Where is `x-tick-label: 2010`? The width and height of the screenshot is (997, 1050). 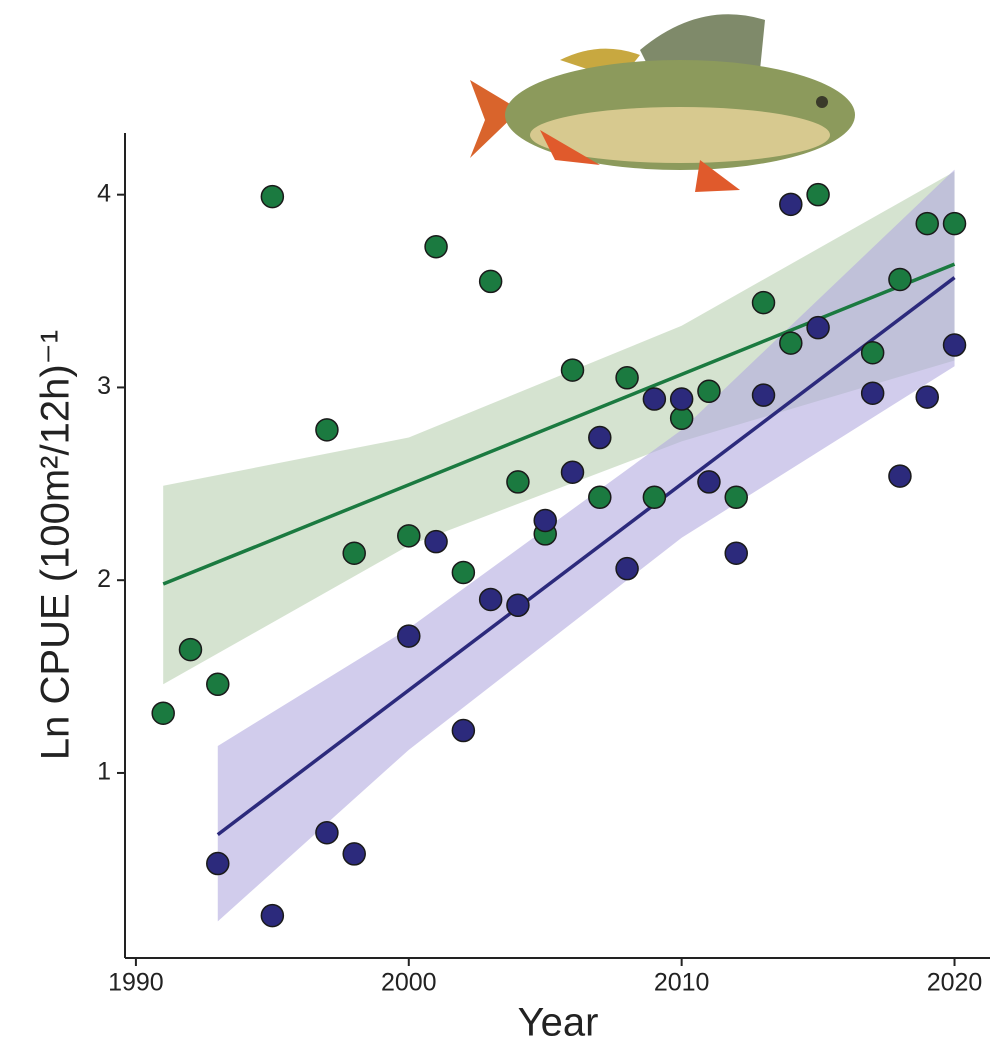
x-tick-label: 2010 is located at coordinates (682, 983).